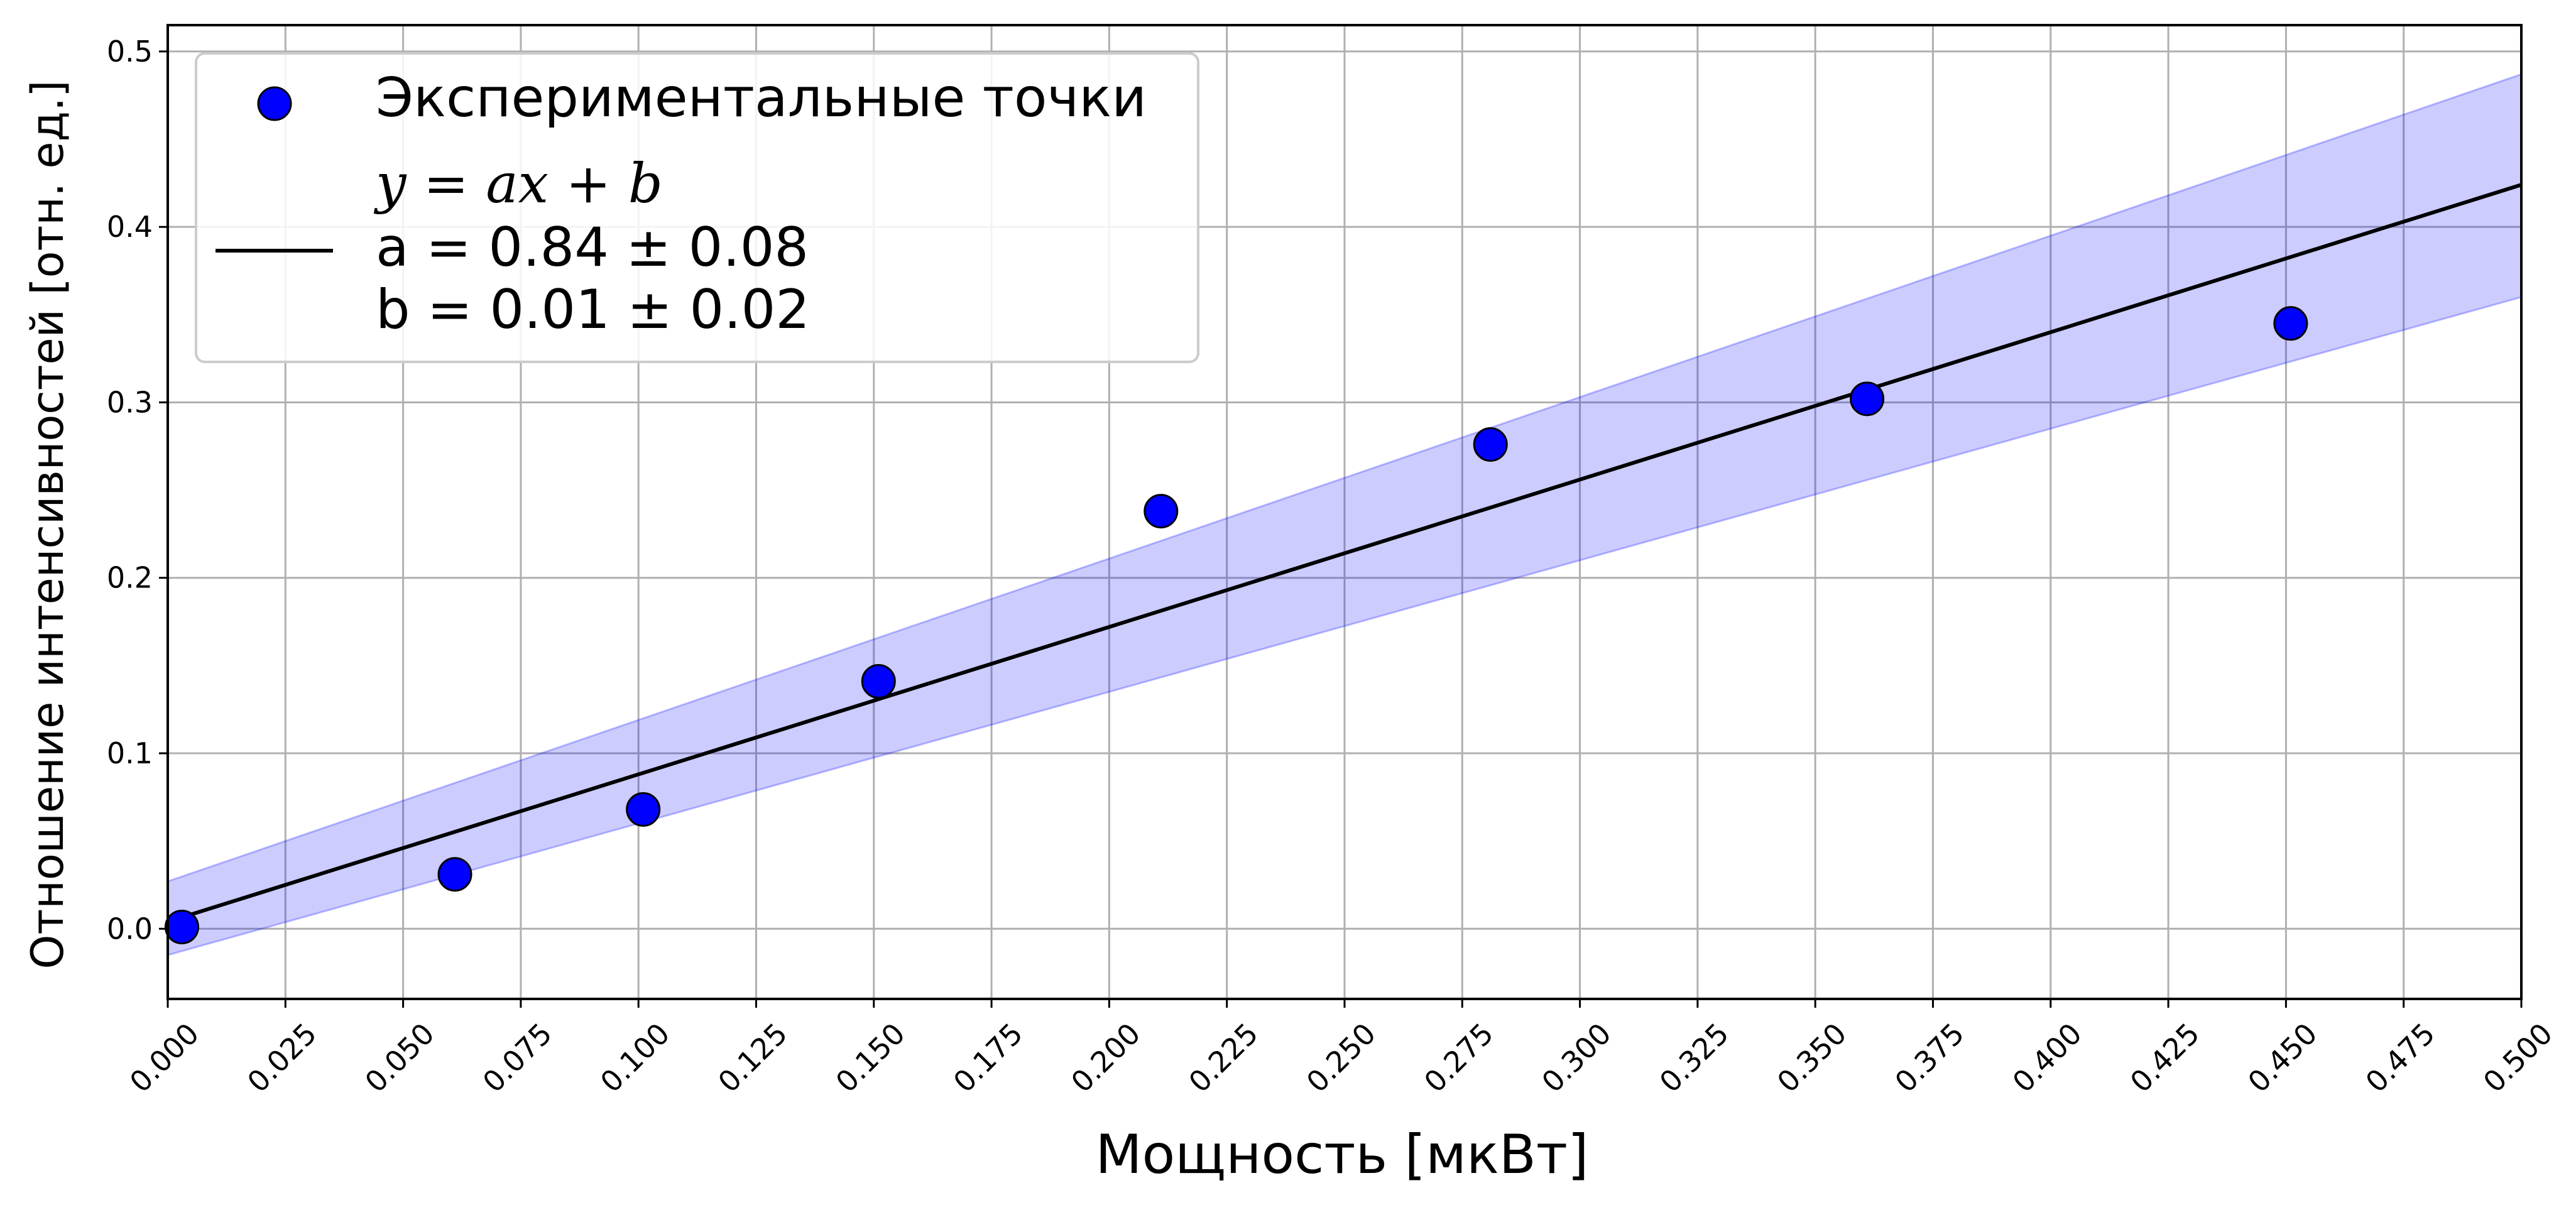 Image resolution: width=2576 pixels, height=1205 pixels. What do you see at coordinates (593, 309) in the screenshot?
I see `legend-fit-intercept: b = 0.01 ± 0.02` at bounding box center [593, 309].